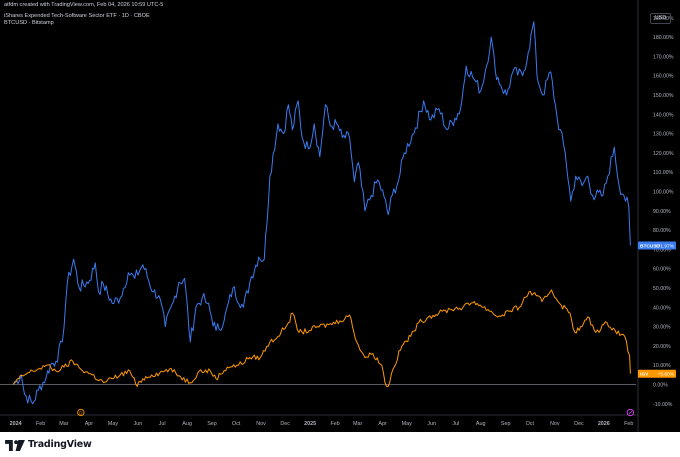 This screenshot has width=680, height=457. What do you see at coordinates (663, 77) in the screenshot?
I see `y-tick-label: 160.00%` at bounding box center [663, 77].